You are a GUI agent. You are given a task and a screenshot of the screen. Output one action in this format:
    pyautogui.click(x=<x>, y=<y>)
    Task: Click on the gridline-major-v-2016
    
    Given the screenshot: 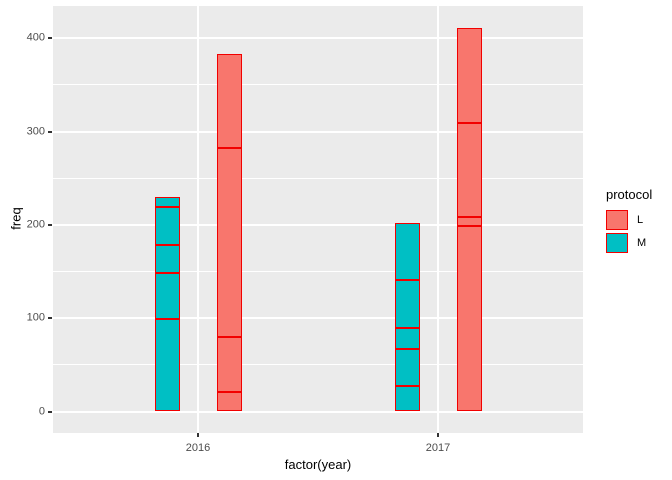 What is the action you would take?
    pyautogui.click(x=198, y=219)
    